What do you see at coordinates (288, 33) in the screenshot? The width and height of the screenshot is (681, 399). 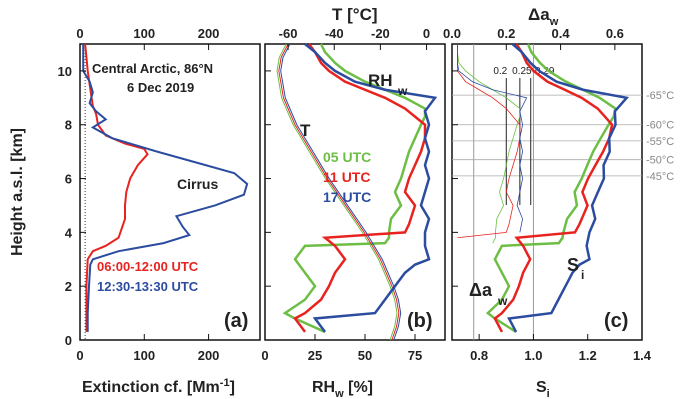 I see `b-top-xtick-label: -60` at bounding box center [288, 33].